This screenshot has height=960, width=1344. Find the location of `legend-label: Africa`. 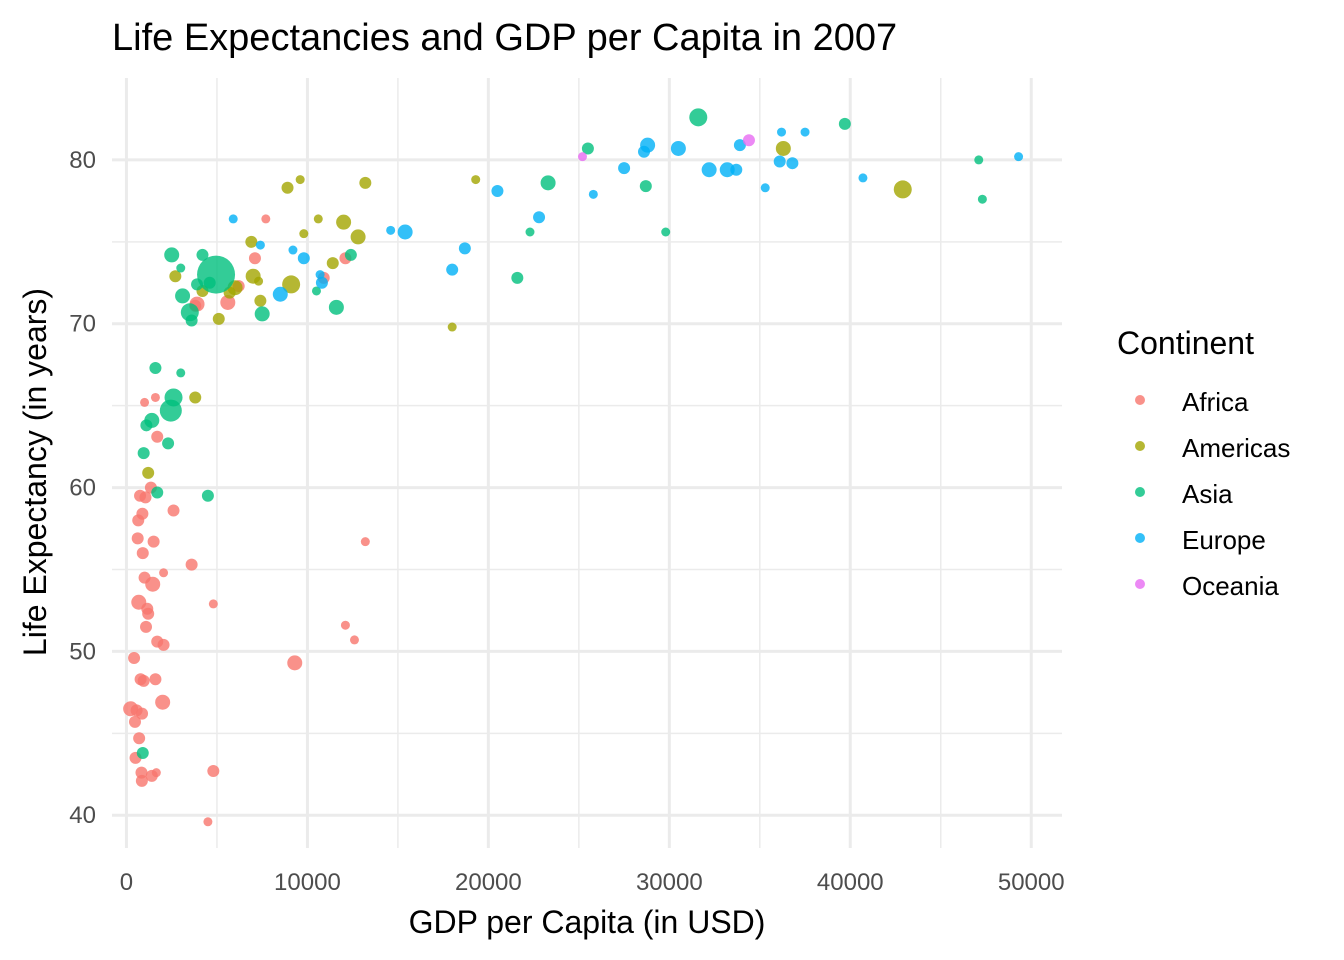

legend-label: Africa is located at coordinates (1215, 402).